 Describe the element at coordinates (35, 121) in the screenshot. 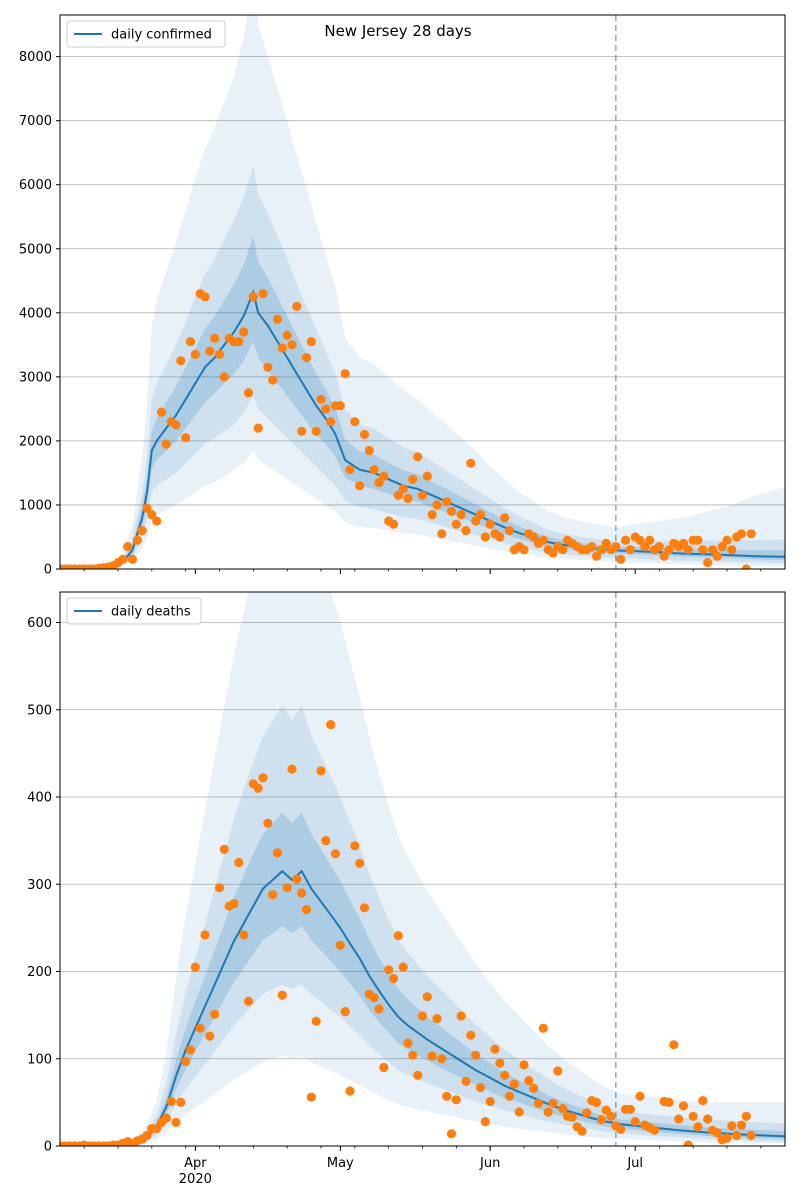

I see `confirmed-ytick-label: 7000` at that location.